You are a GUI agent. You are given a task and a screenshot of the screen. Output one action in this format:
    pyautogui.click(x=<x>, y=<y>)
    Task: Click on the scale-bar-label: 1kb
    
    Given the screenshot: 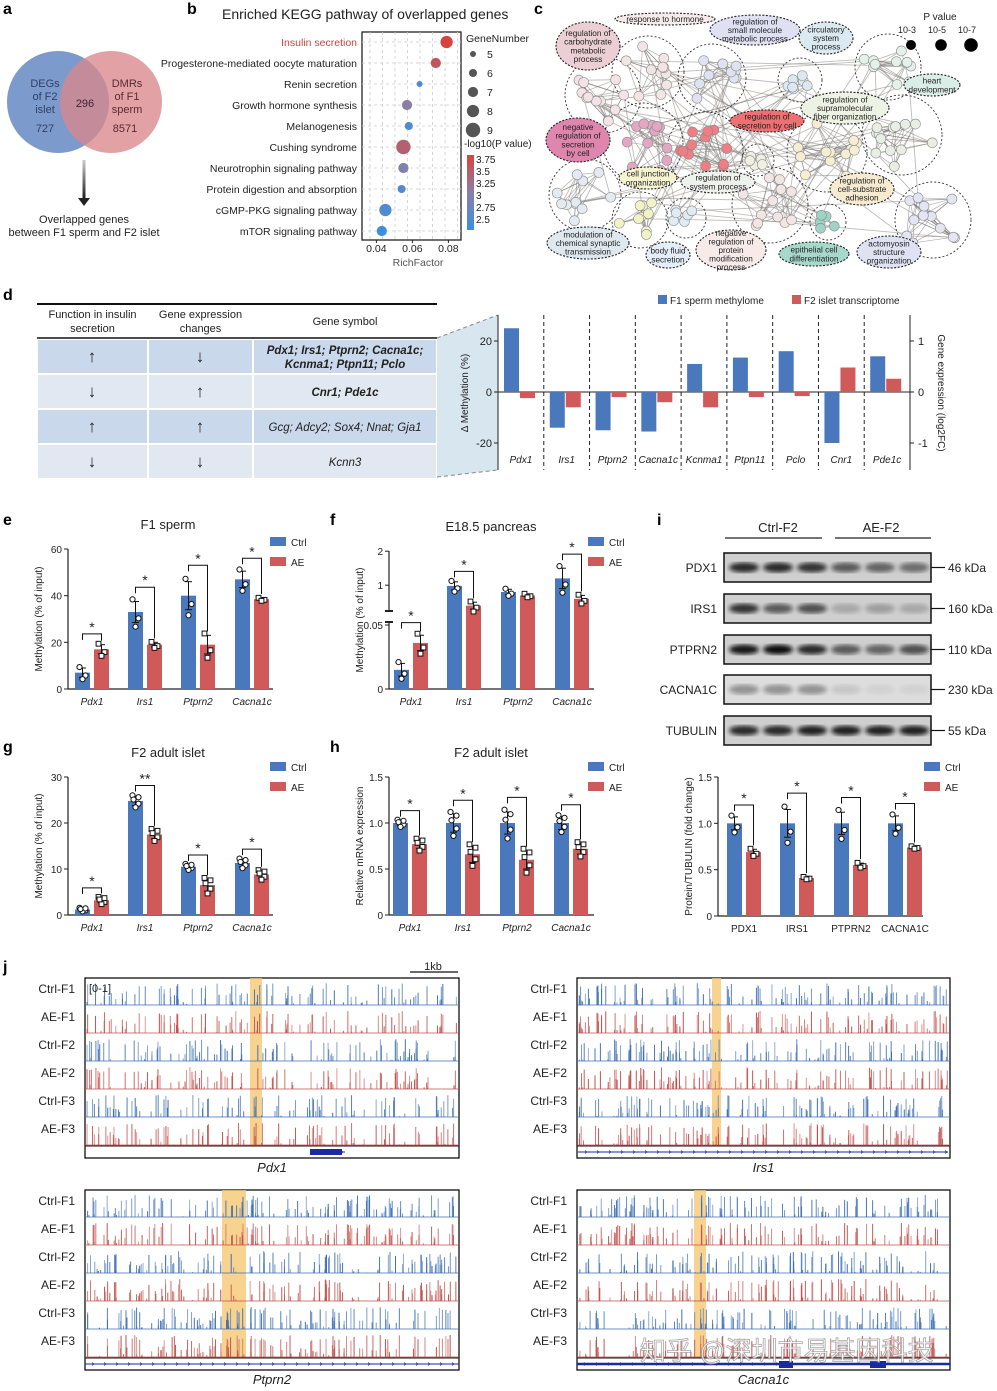 What is the action you would take?
    pyautogui.click(x=433, y=967)
    